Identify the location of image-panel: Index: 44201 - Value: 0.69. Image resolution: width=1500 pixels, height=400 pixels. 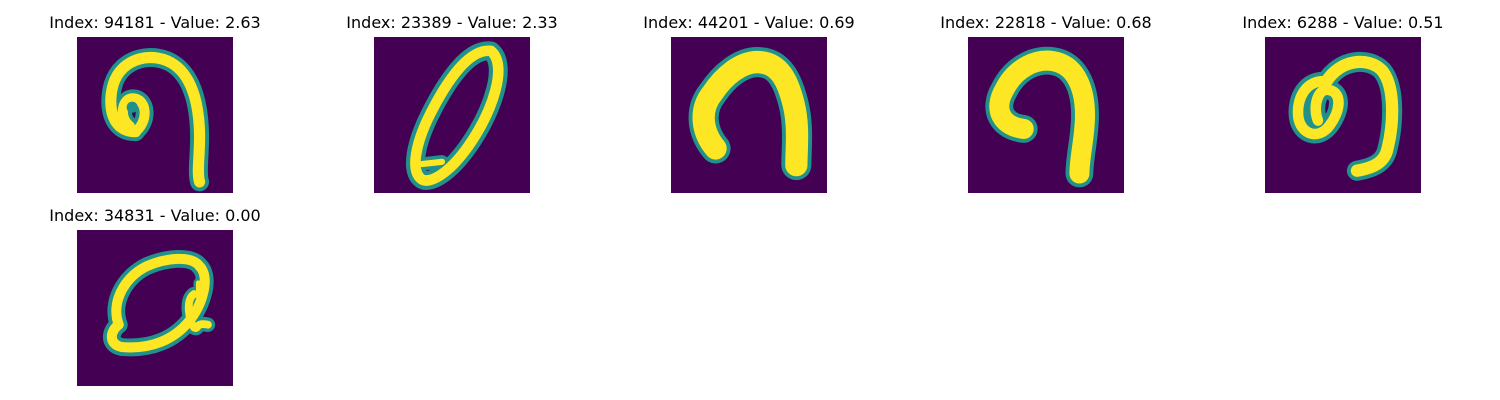
(749, 105).